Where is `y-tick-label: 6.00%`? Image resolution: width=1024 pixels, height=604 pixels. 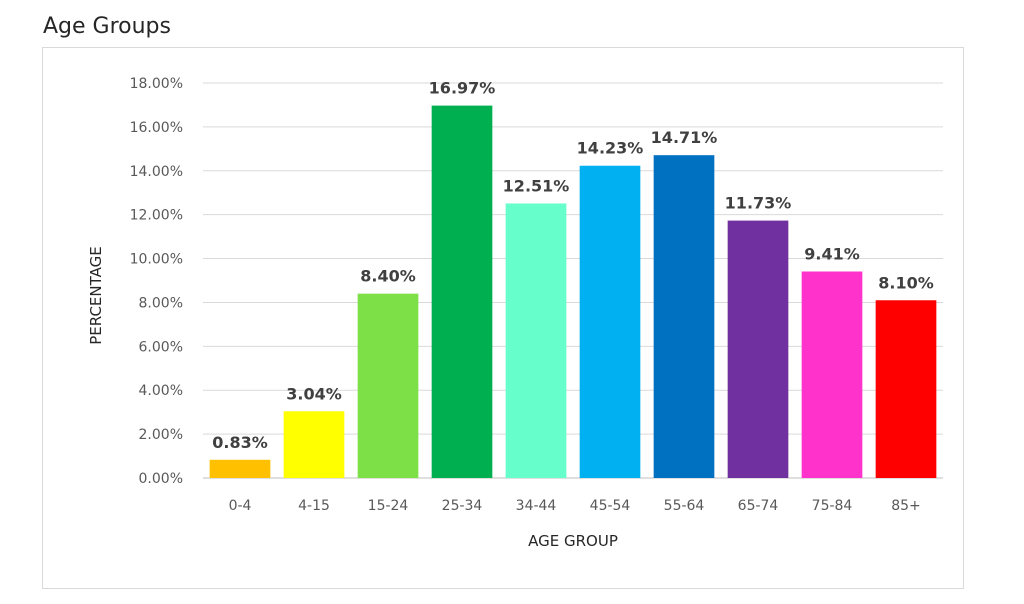 y-tick-label: 6.00% is located at coordinates (161, 347).